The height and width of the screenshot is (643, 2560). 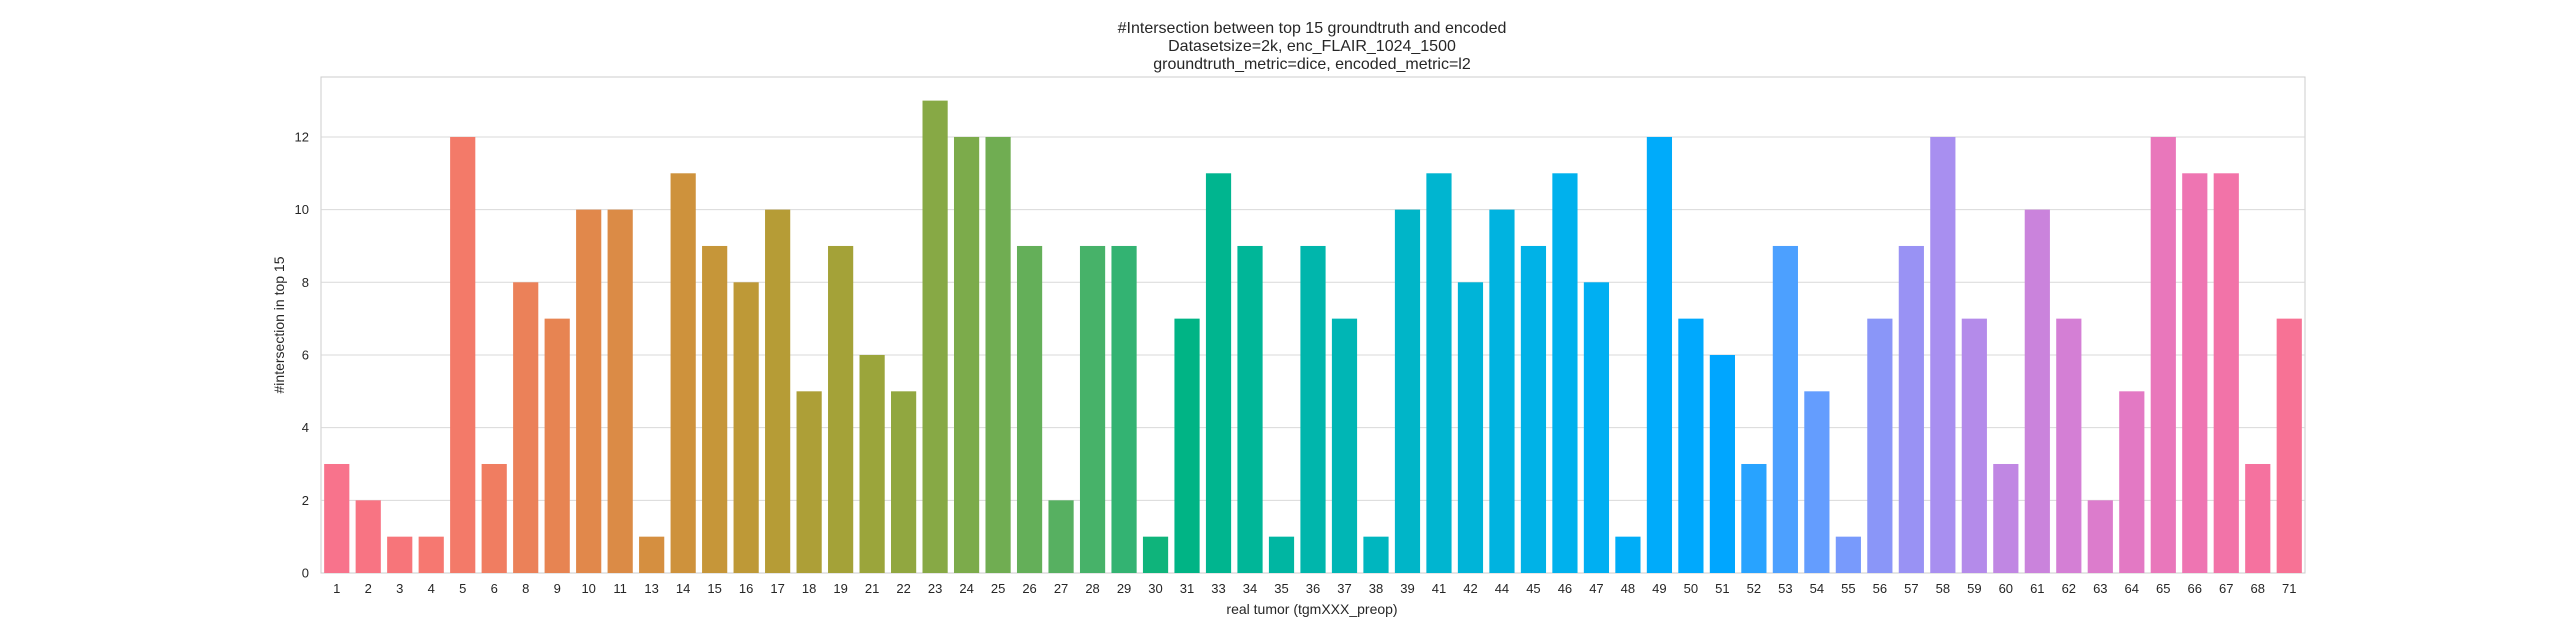 What do you see at coordinates (305, 573) in the screenshot?
I see `y-tick-label: 0` at bounding box center [305, 573].